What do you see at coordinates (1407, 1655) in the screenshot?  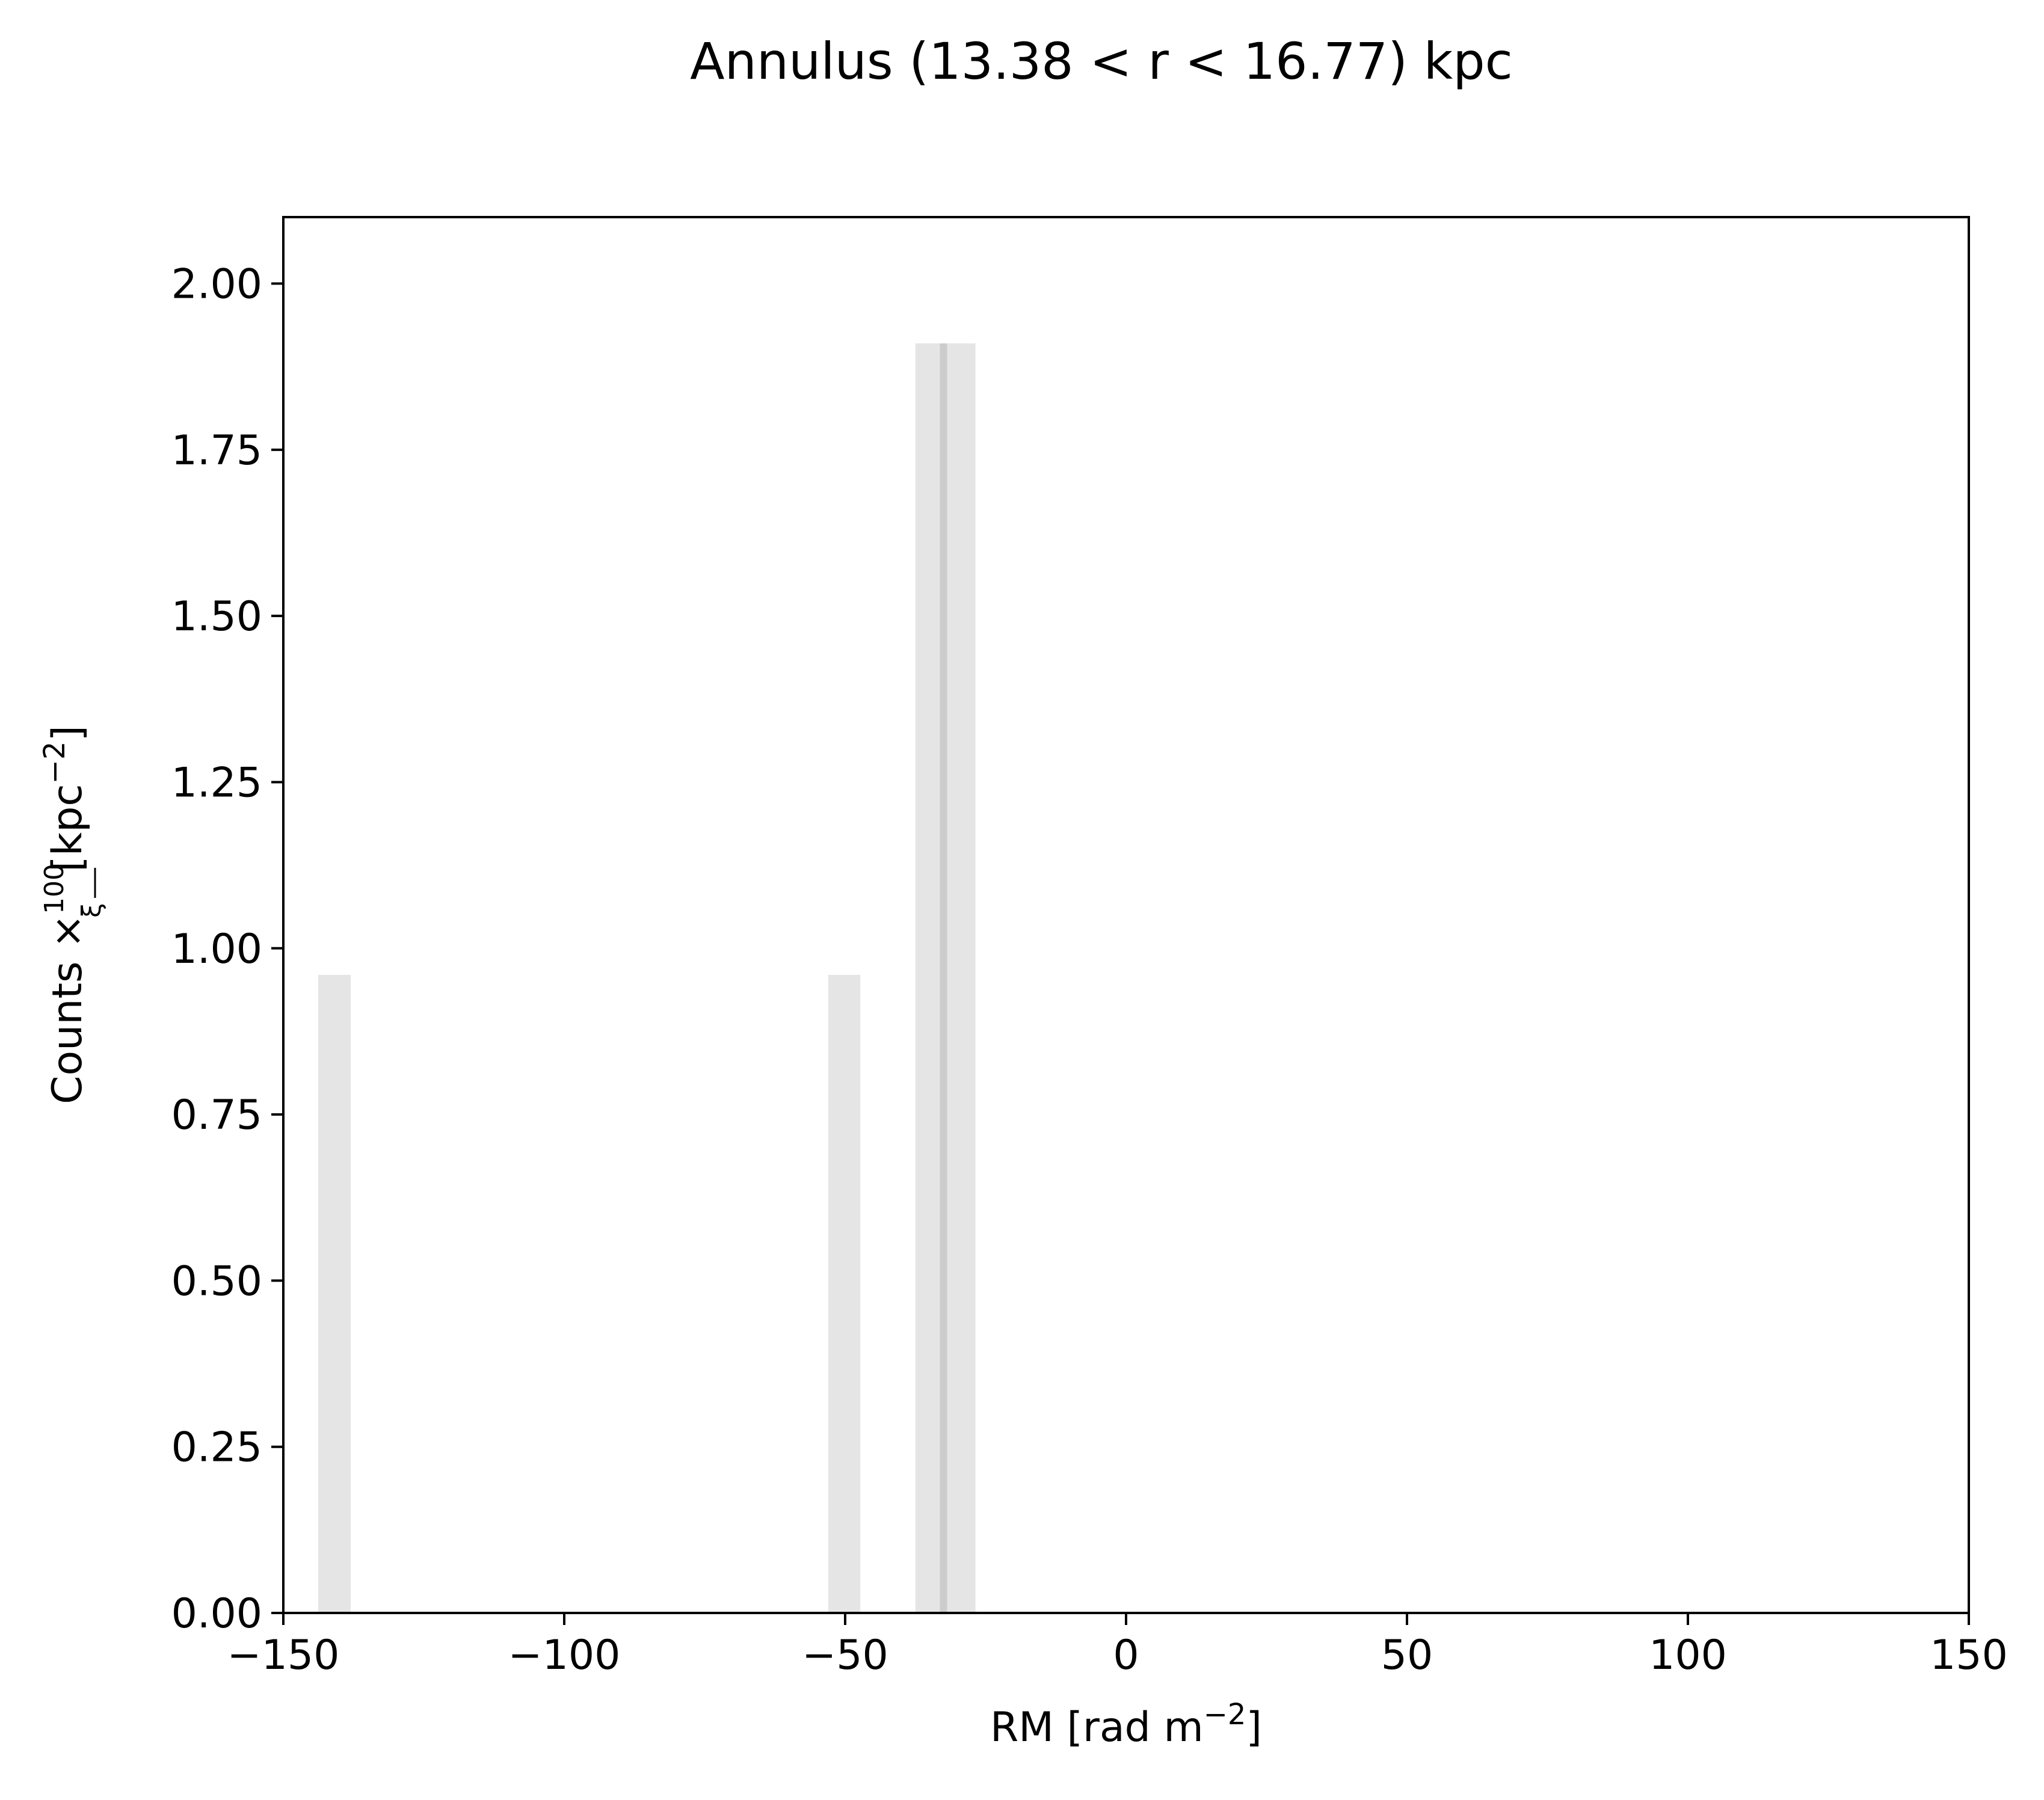 I see `x-tick-label: 50` at bounding box center [1407, 1655].